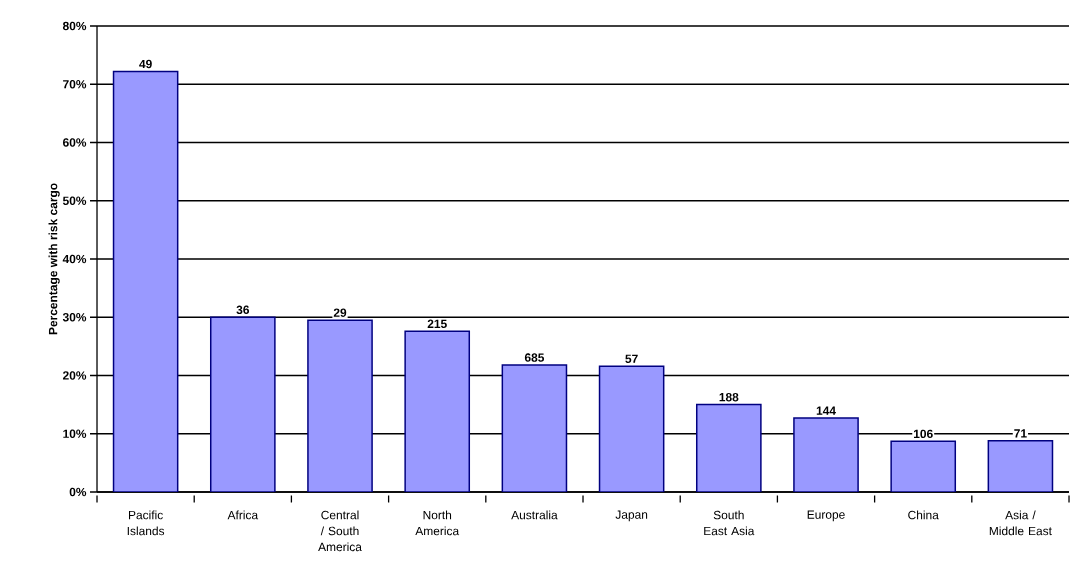 The image size is (1076, 582). I want to click on y-tick-label: 50%, so click(74, 200).